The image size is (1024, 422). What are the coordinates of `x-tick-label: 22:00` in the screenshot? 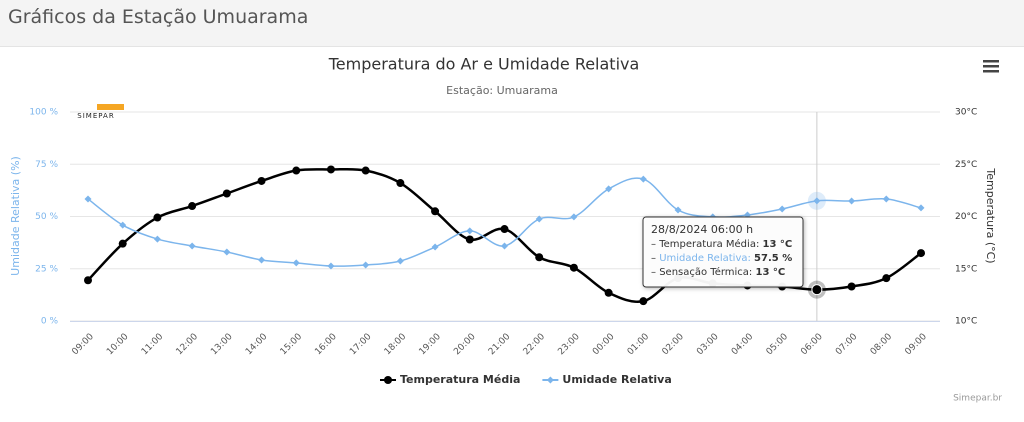 It's located at (535, 345).